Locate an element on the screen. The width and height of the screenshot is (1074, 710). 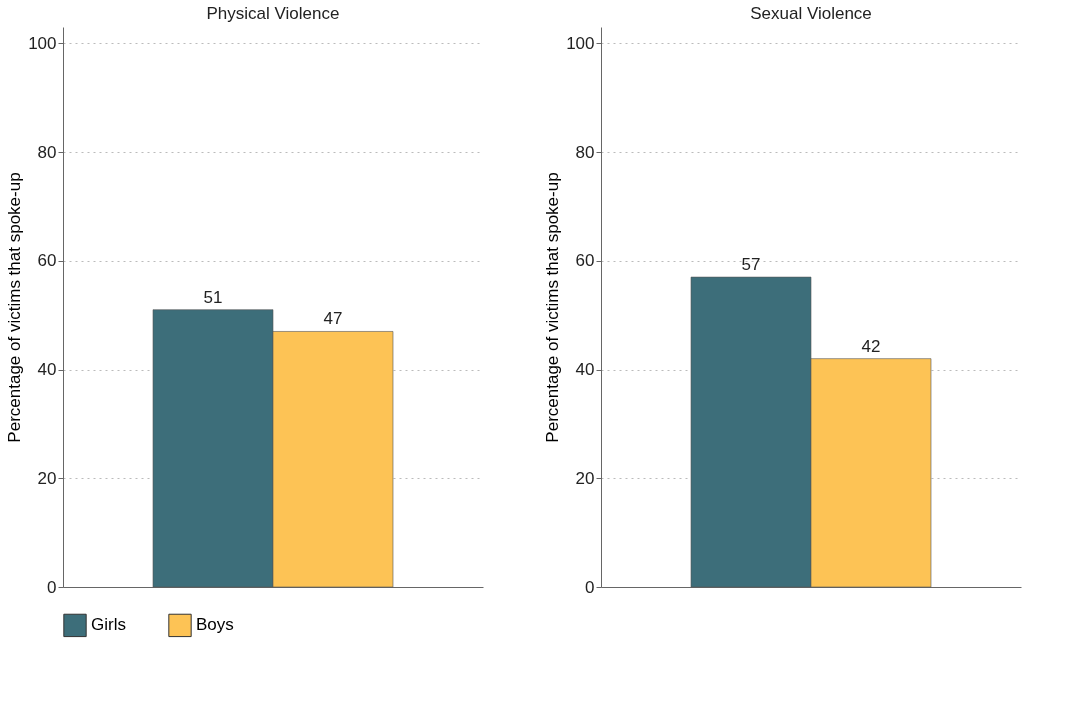
data-label: 47 is located at coordinates (333, 319).